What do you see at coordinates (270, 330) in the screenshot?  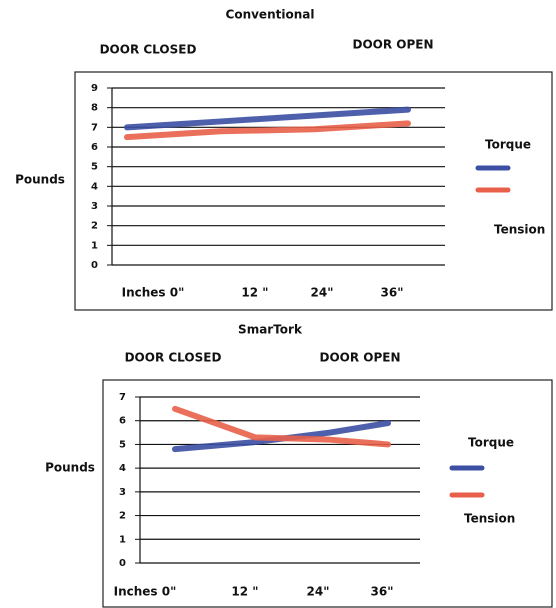 I see `chart-title: SmarTork` at bounding box center [270, 330].